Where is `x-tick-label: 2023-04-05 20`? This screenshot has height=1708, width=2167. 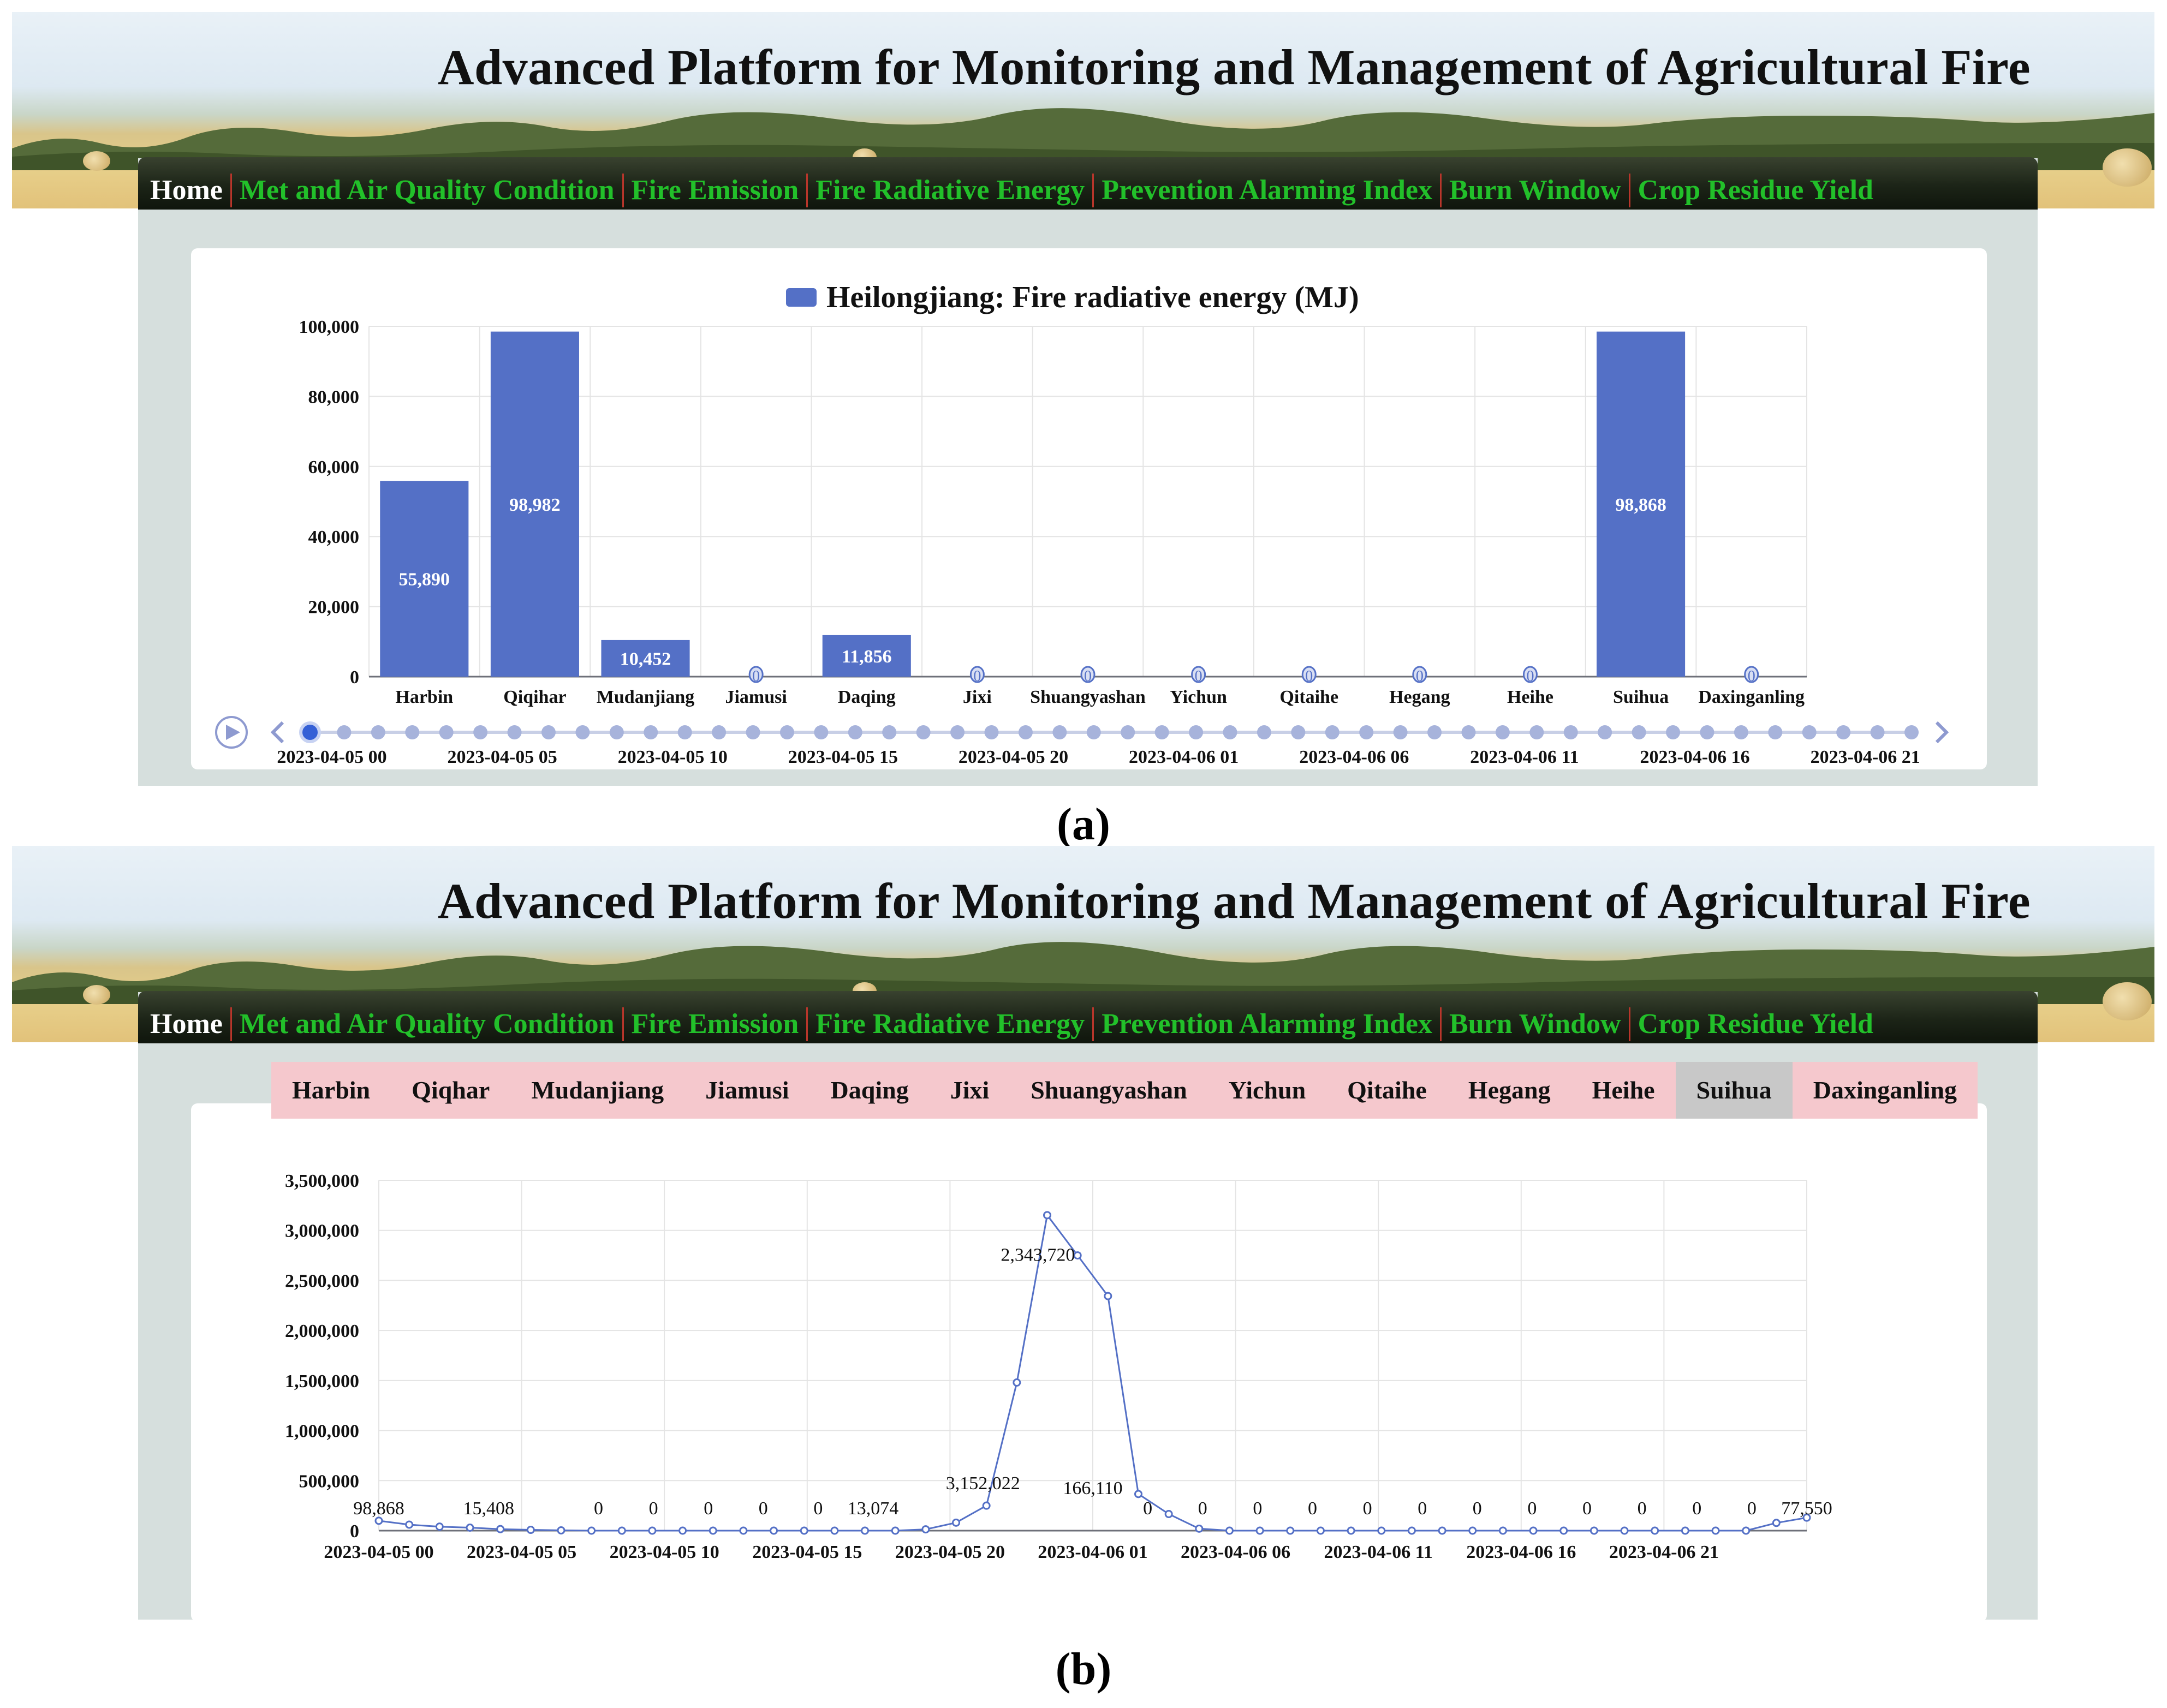 x-tick-label: 2023-04-05 20 is located at coordinates (950, 1552).